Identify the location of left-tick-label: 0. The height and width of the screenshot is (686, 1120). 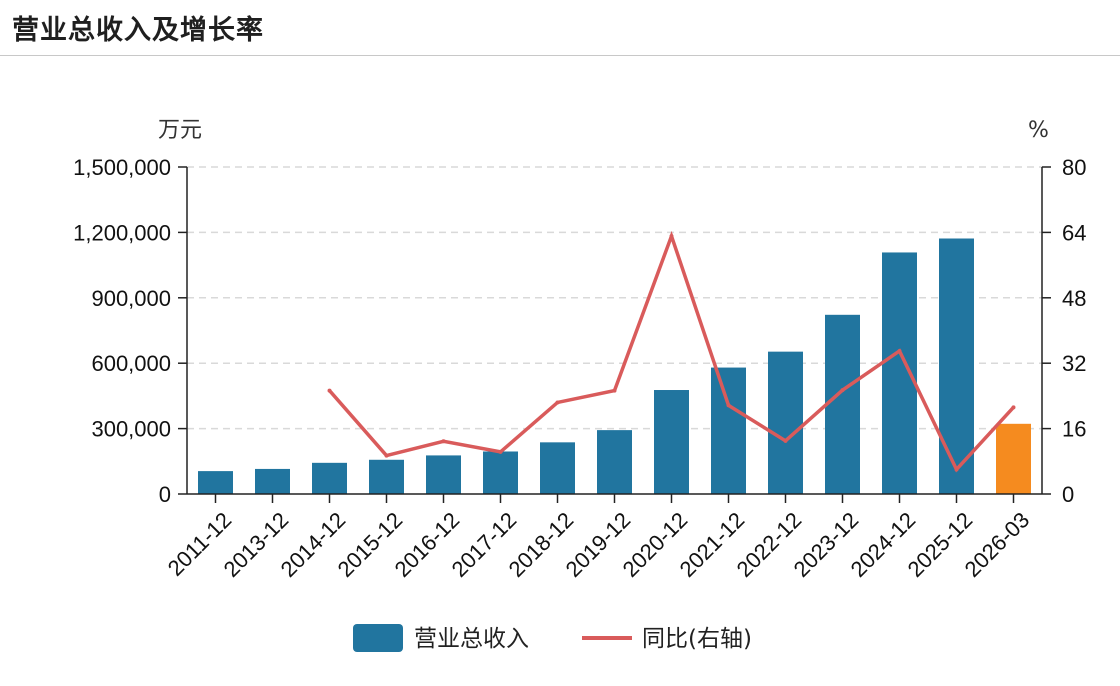
(165, 494).